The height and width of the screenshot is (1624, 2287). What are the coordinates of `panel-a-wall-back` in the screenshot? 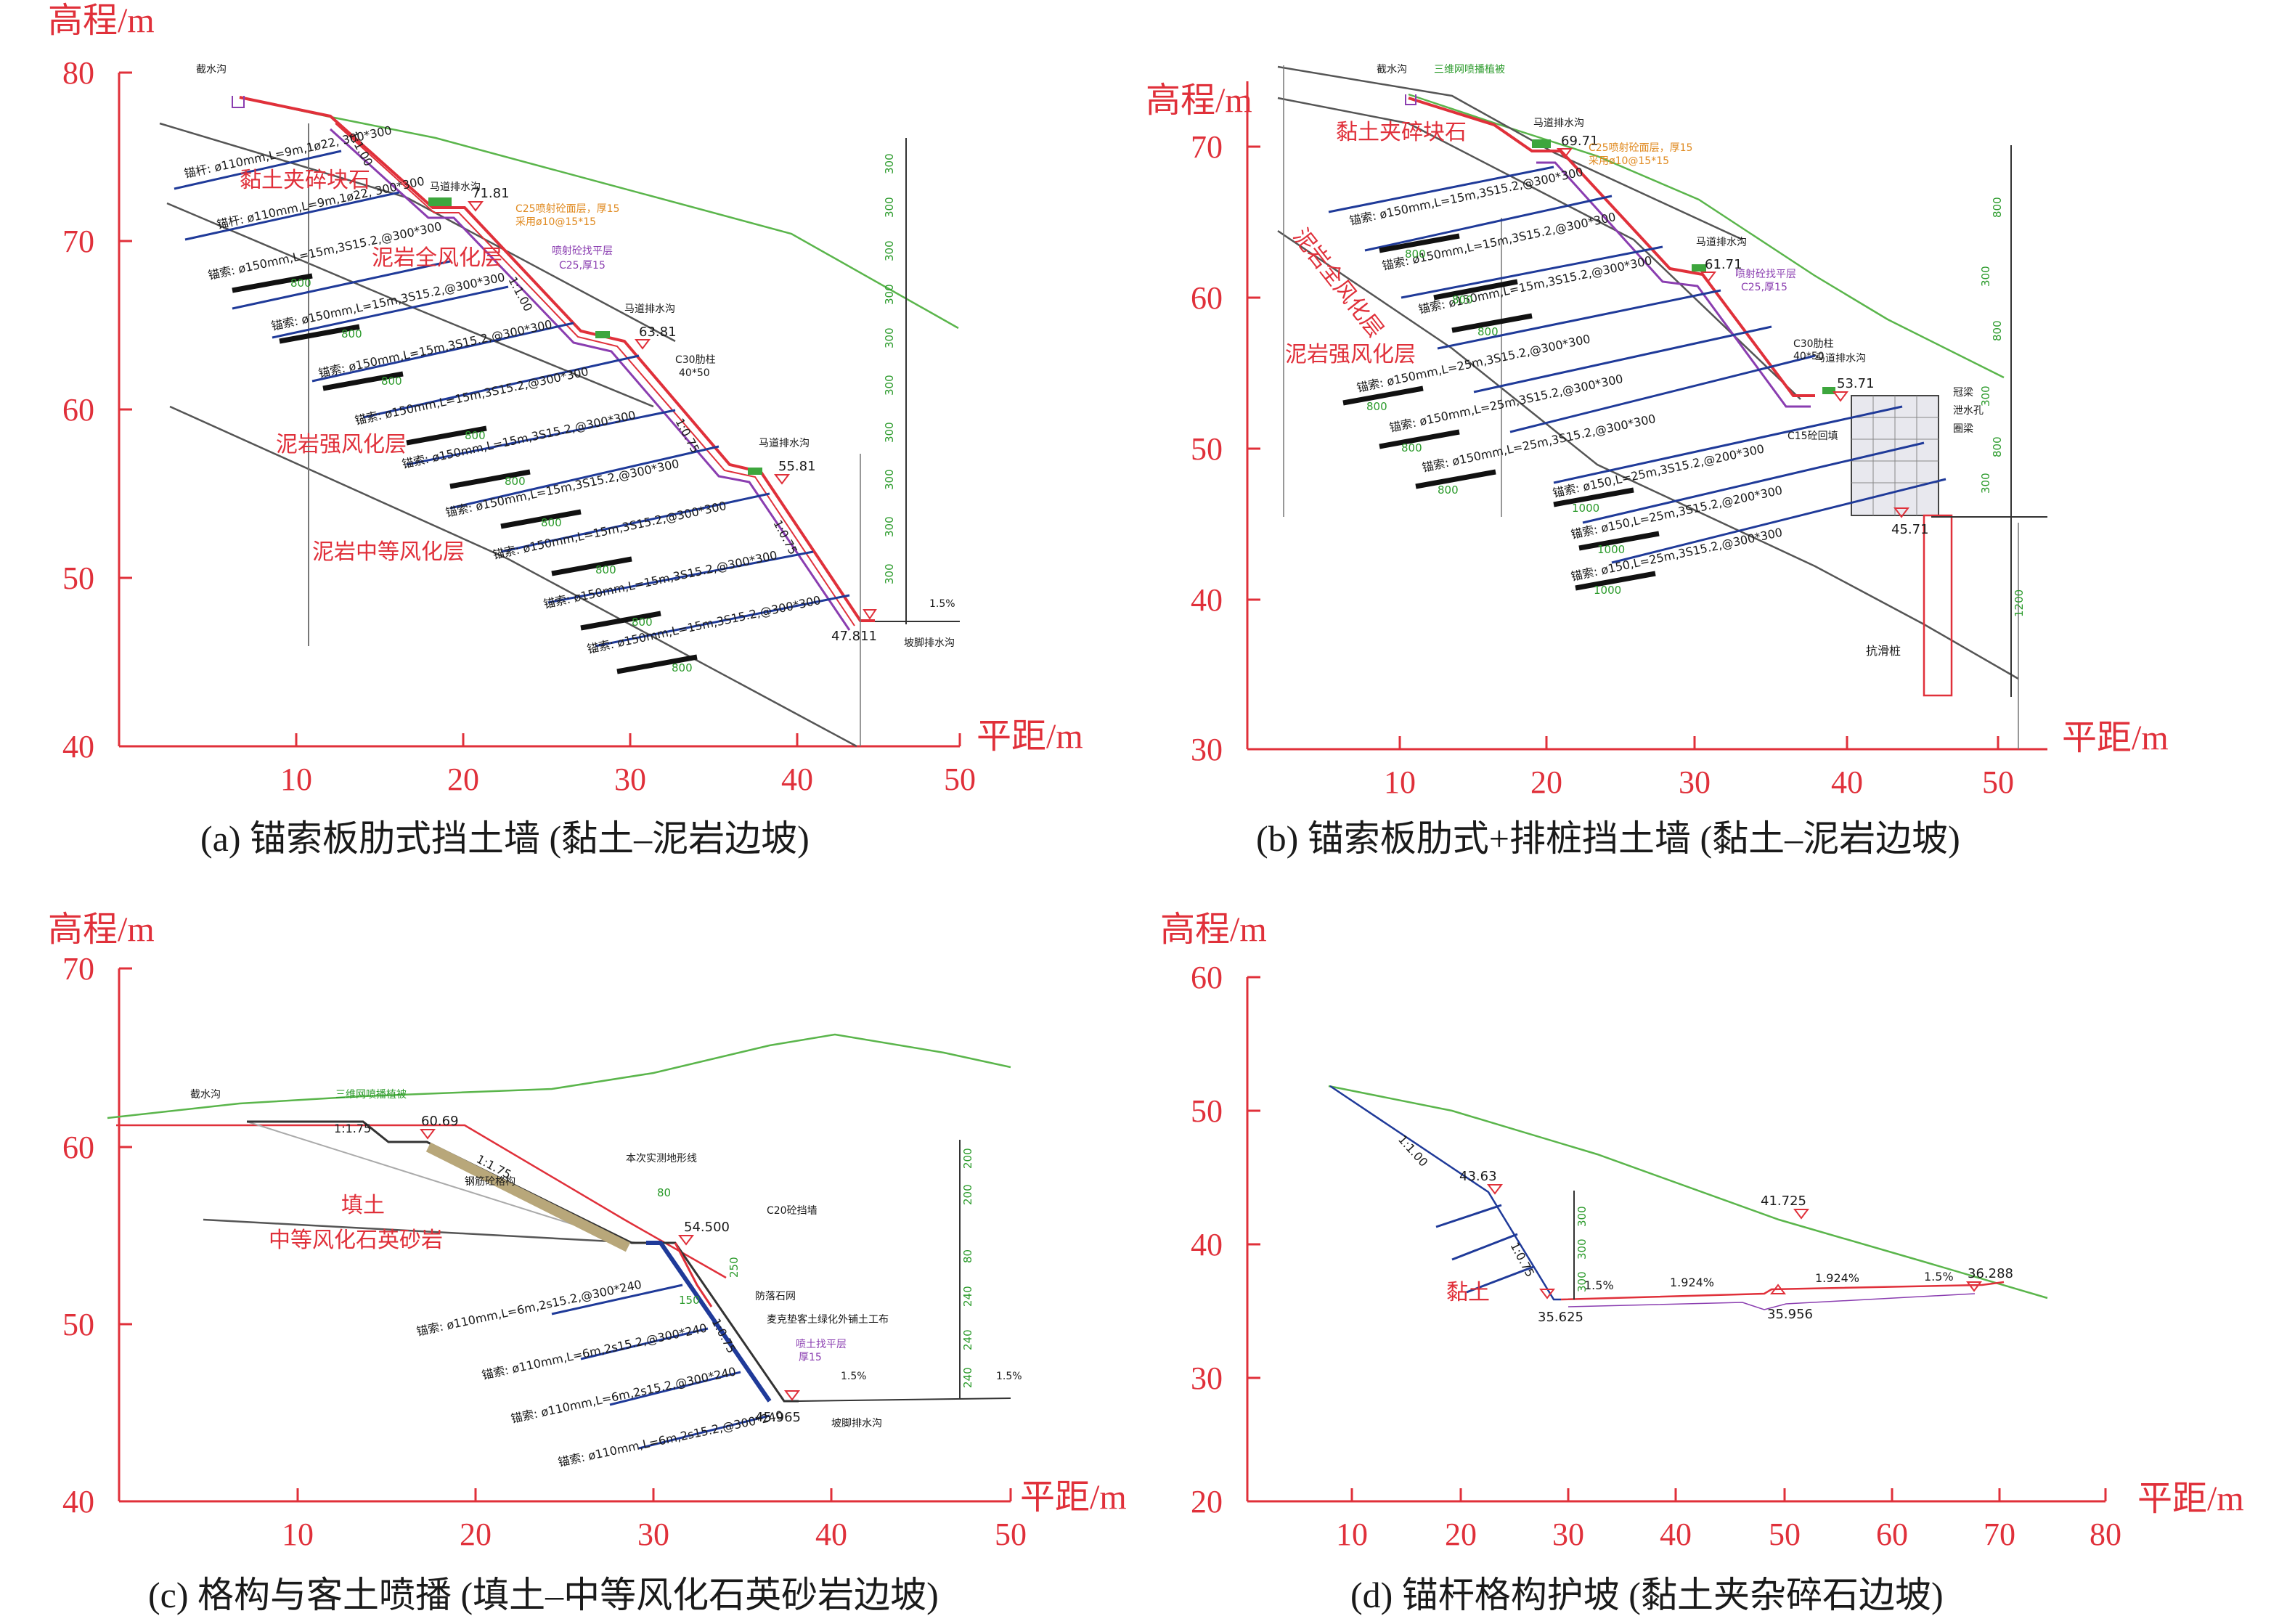 It's located at (590, 379).